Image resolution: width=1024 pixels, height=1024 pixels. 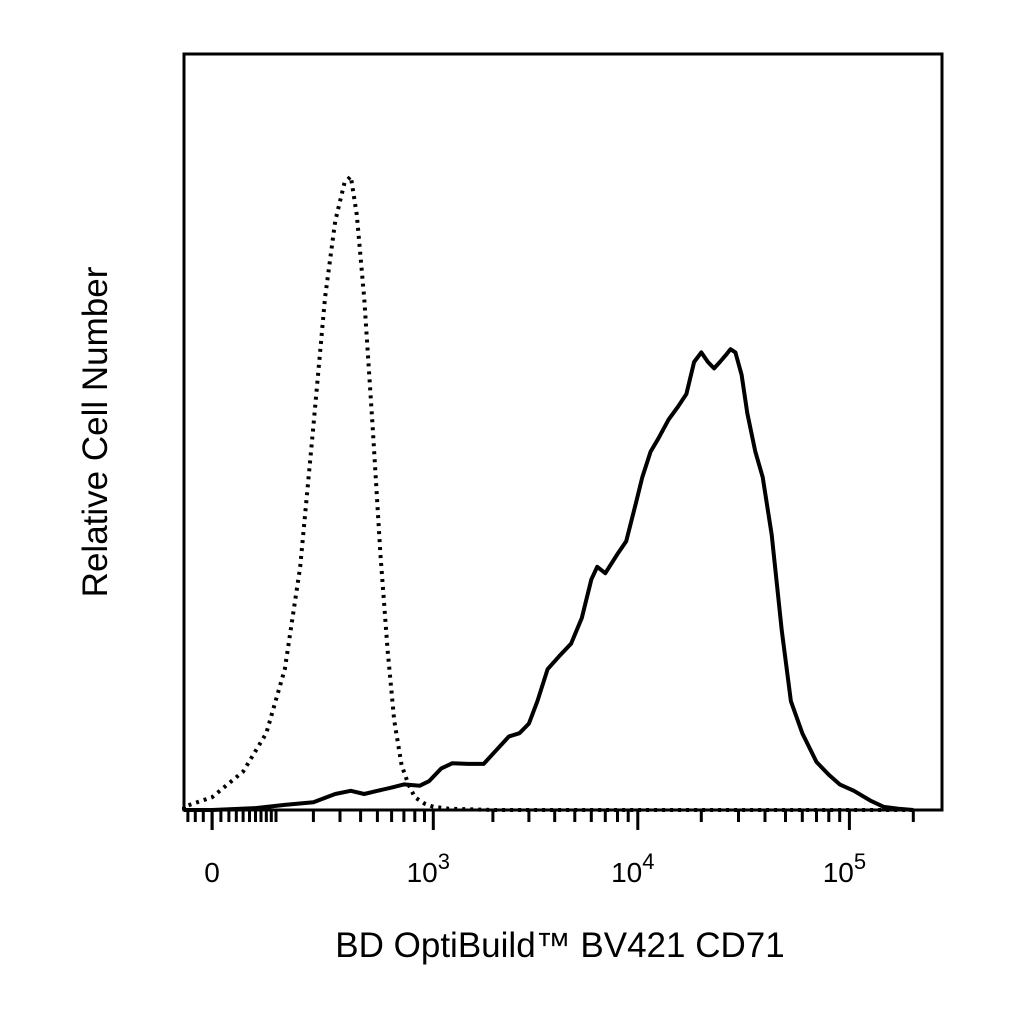 I want to click on x-tick-label: 10⁴, so click(x=632, y=868).